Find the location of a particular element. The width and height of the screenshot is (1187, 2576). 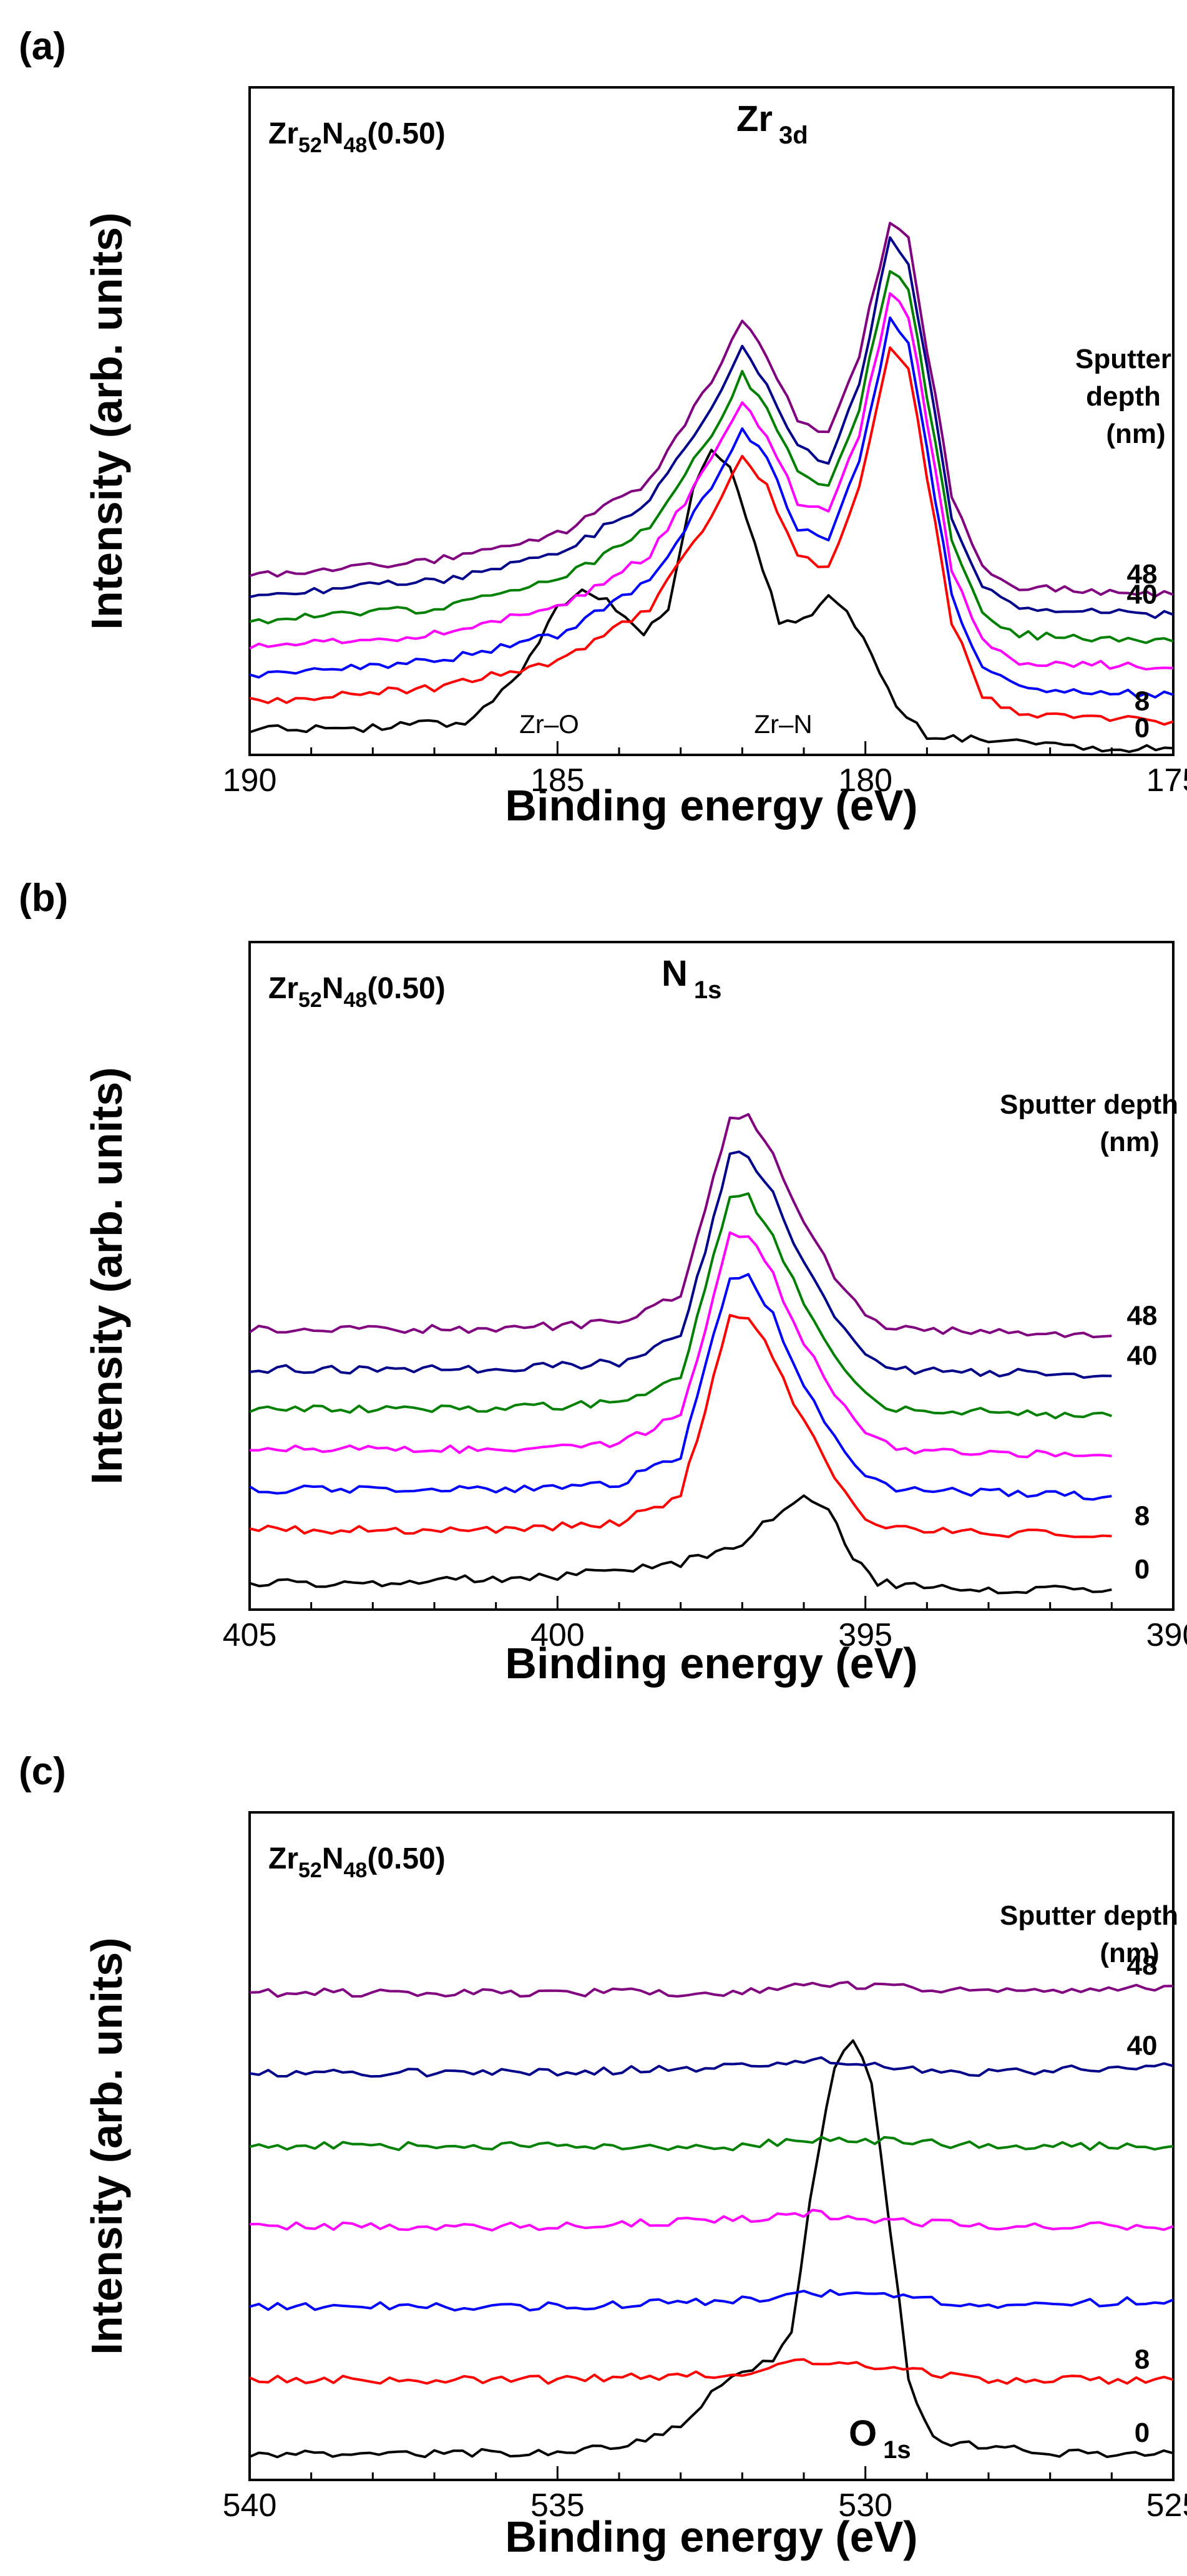

x-tick-label: 405 is located at coordinates (250, 1635).